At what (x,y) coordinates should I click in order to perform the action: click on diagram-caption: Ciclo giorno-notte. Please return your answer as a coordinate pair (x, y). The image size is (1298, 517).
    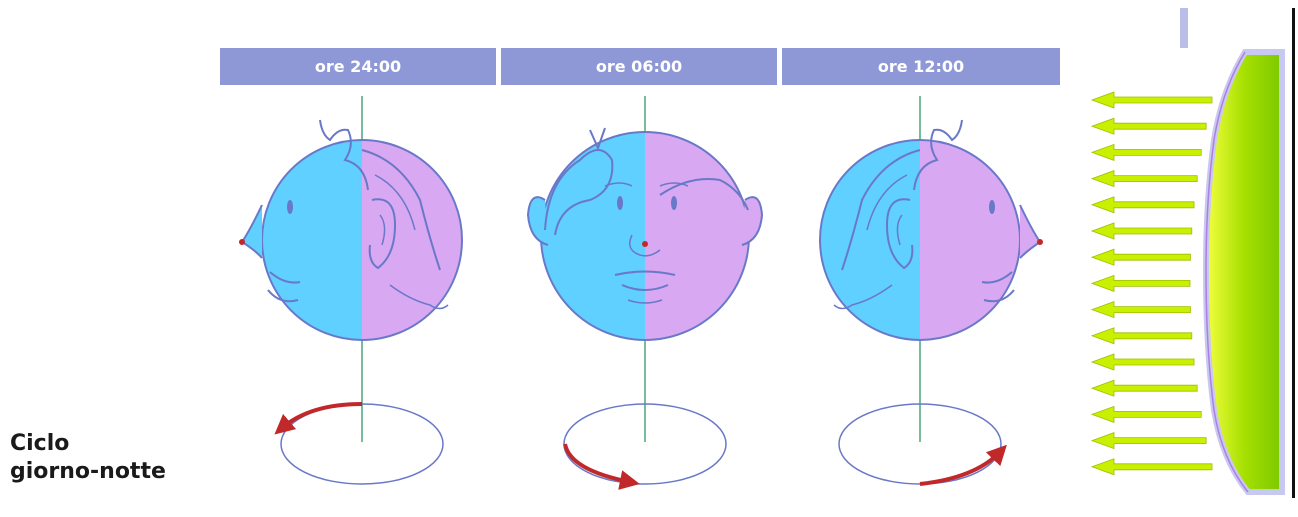
    Looking at the image, I should click on (88, 458).